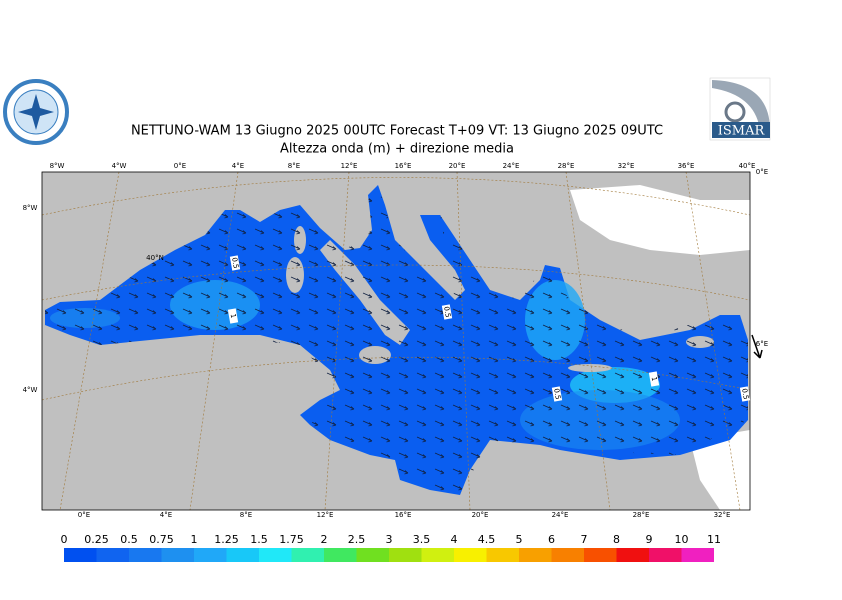 Image resolution: width=842 pixels, height=600 pixels. Describe the element at coordinates (649, 539) in the screenshot. I see `colorbar-label: 9` at that location.